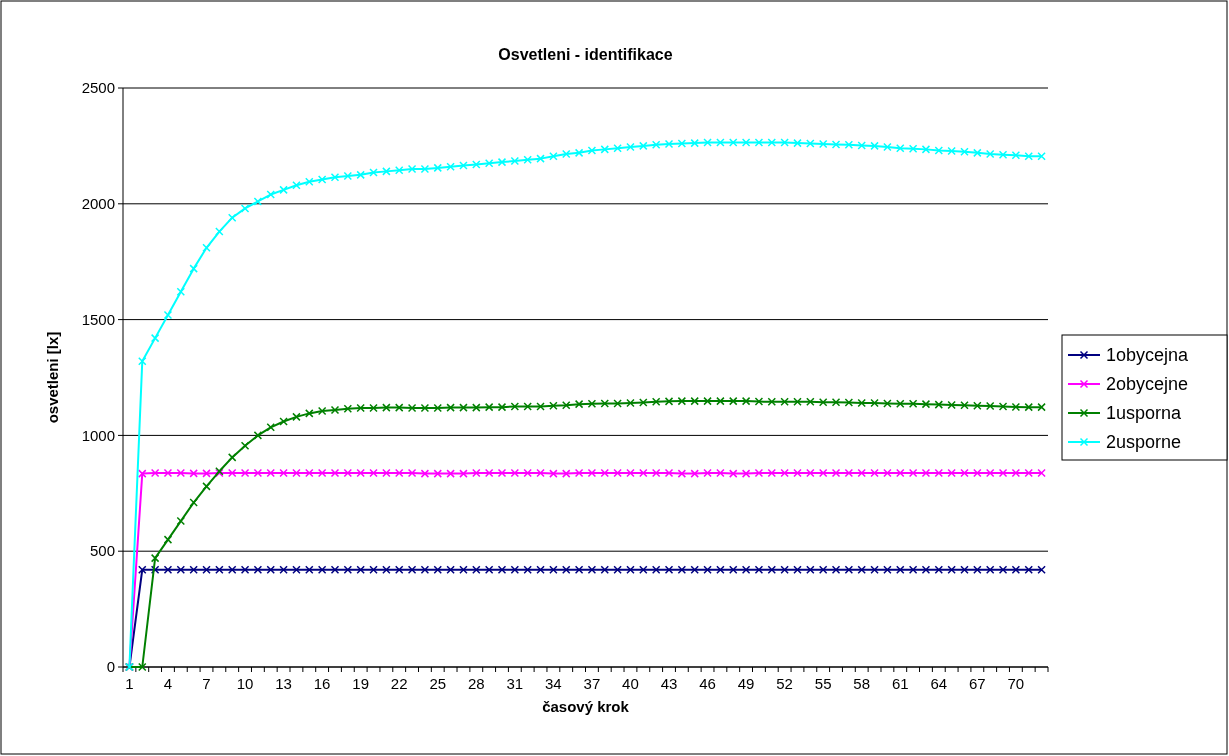  I want to click on x-tick-label: 61, so click(900, 683).